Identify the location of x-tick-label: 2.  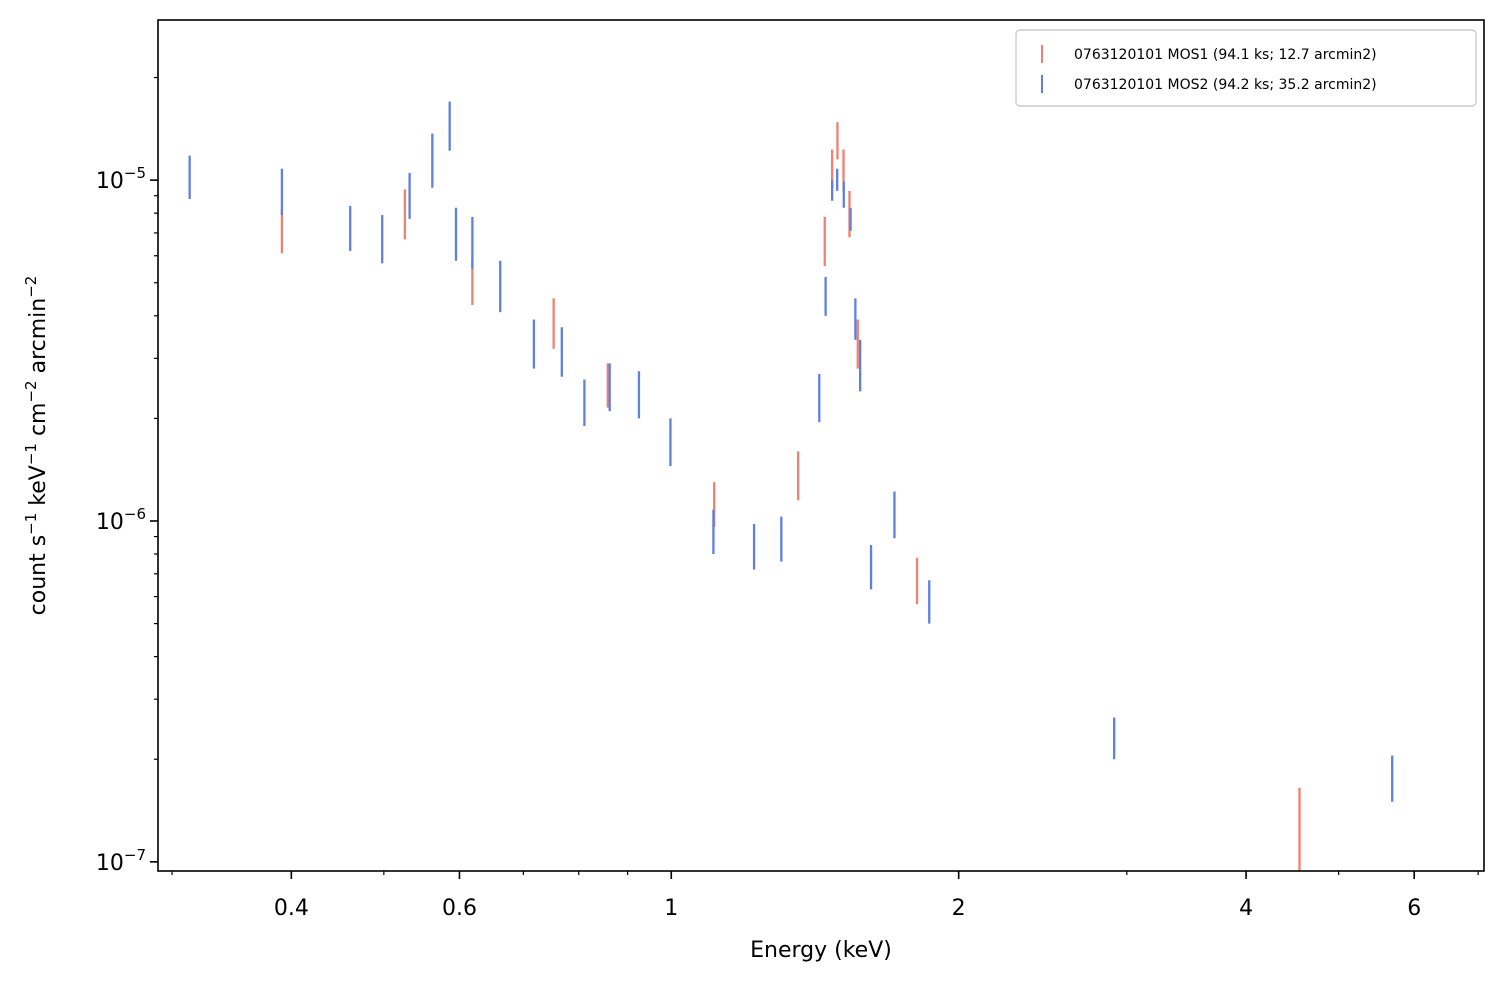
(959, 908).